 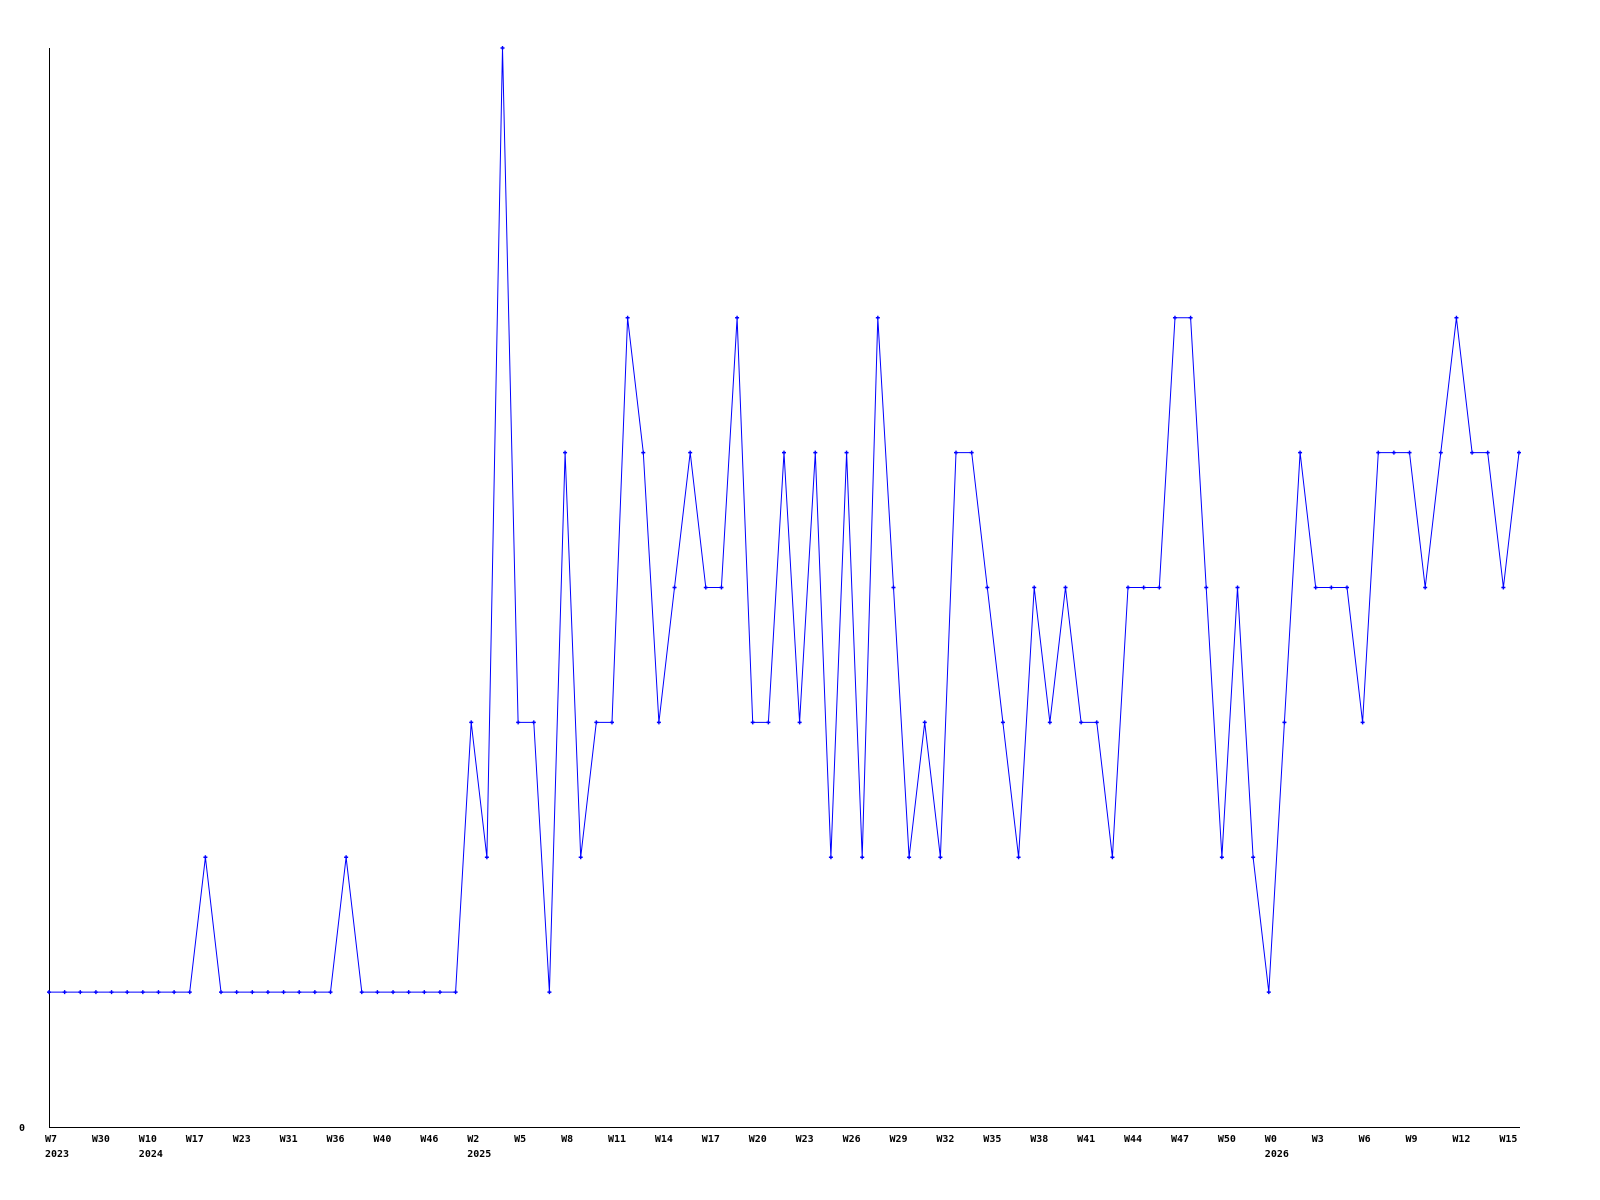 I want to click on x-tick-label: W9, so click(x=1412, y=1139).